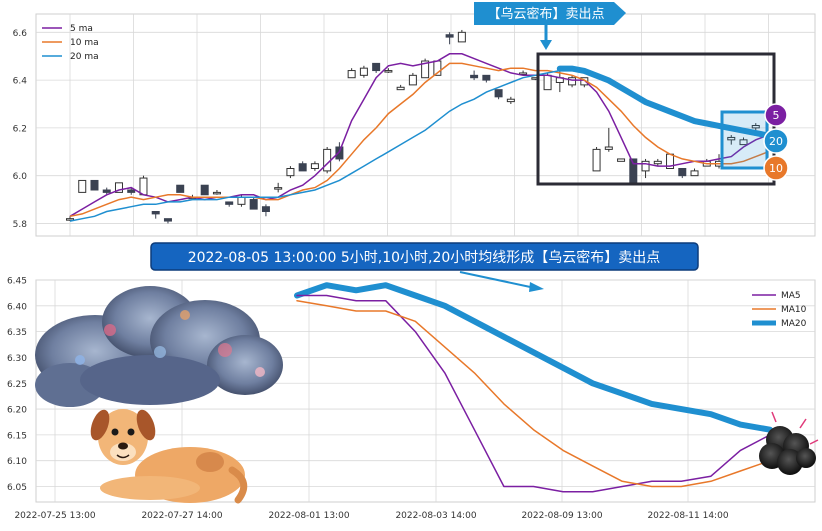  I want to click on ma20-emphasis-line, so click(663, 102).